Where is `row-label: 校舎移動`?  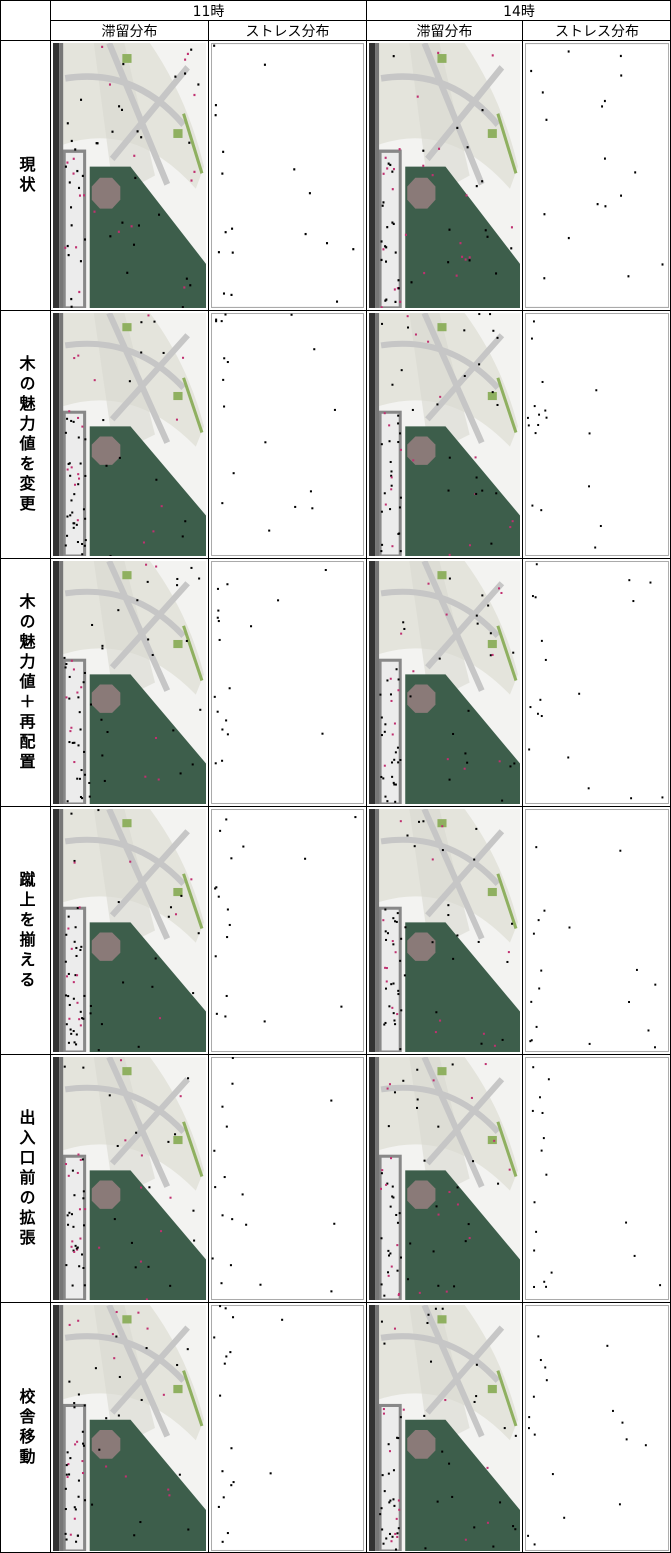
row-label: 校舎移動 is located at coordinates (25, 1427).